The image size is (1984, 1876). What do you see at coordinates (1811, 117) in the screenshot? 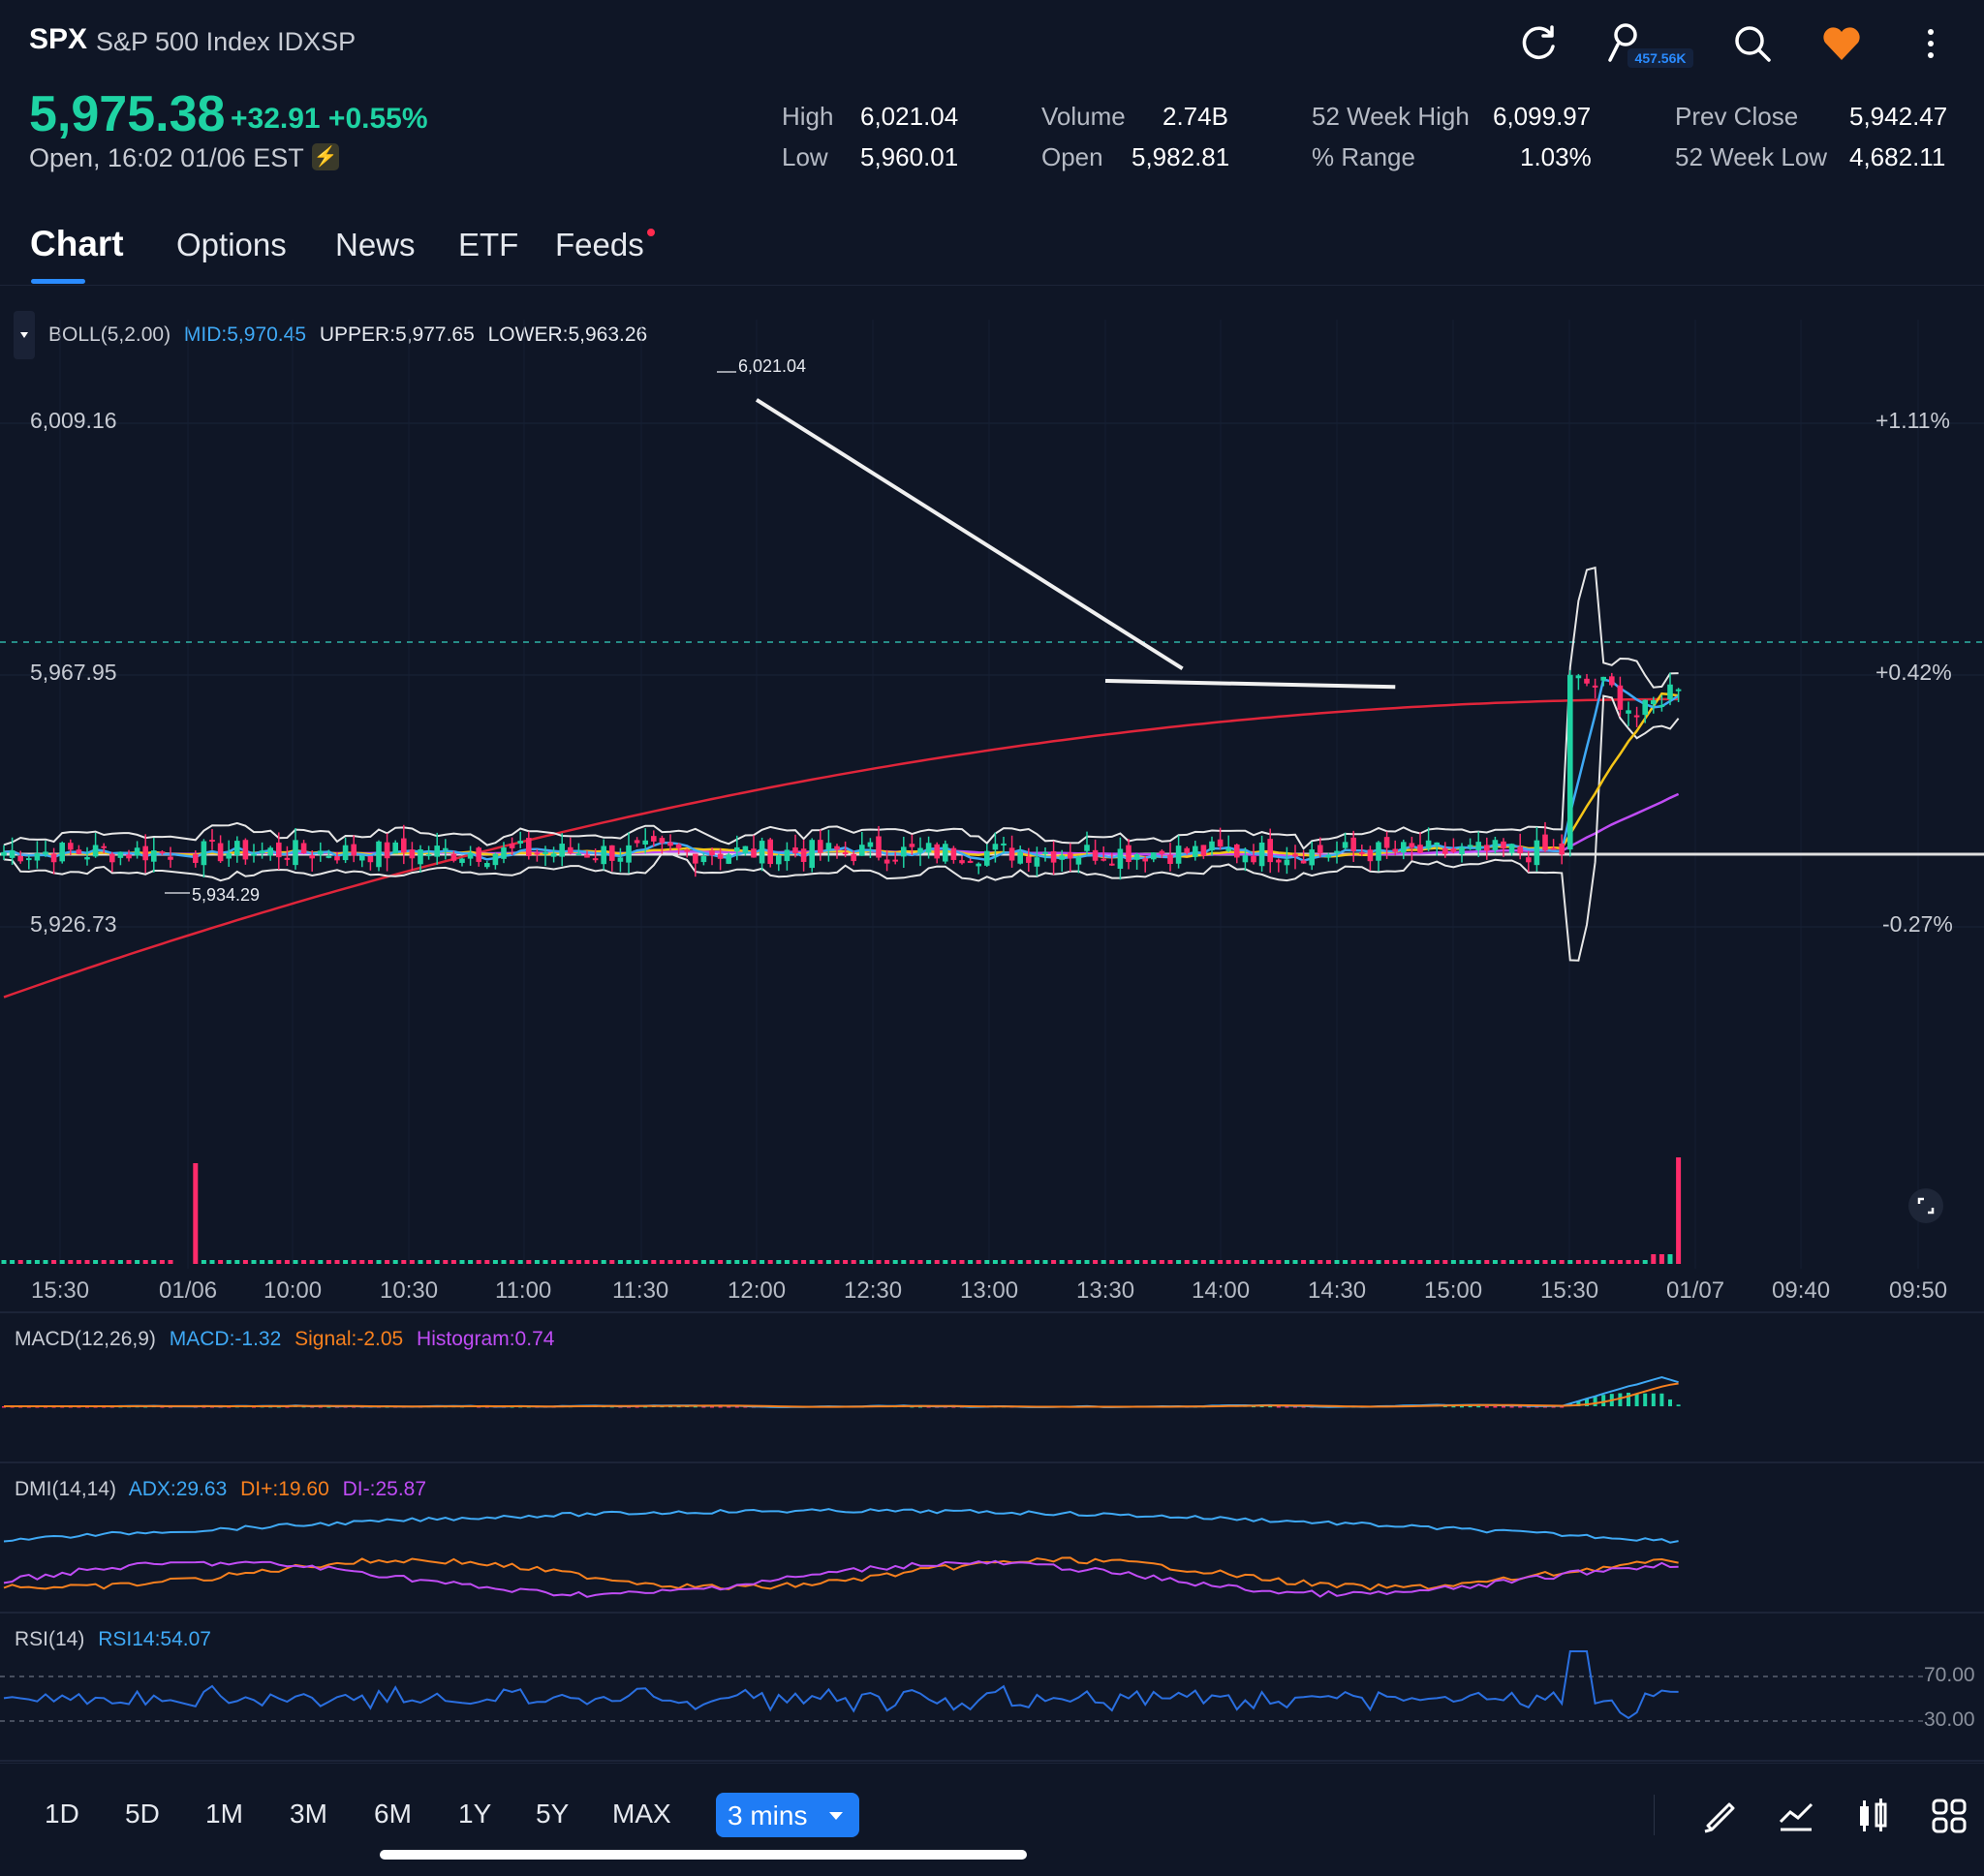
I see `stat-prev-close: Prev Close 5,942.47` at bounding box center [1811, 117].